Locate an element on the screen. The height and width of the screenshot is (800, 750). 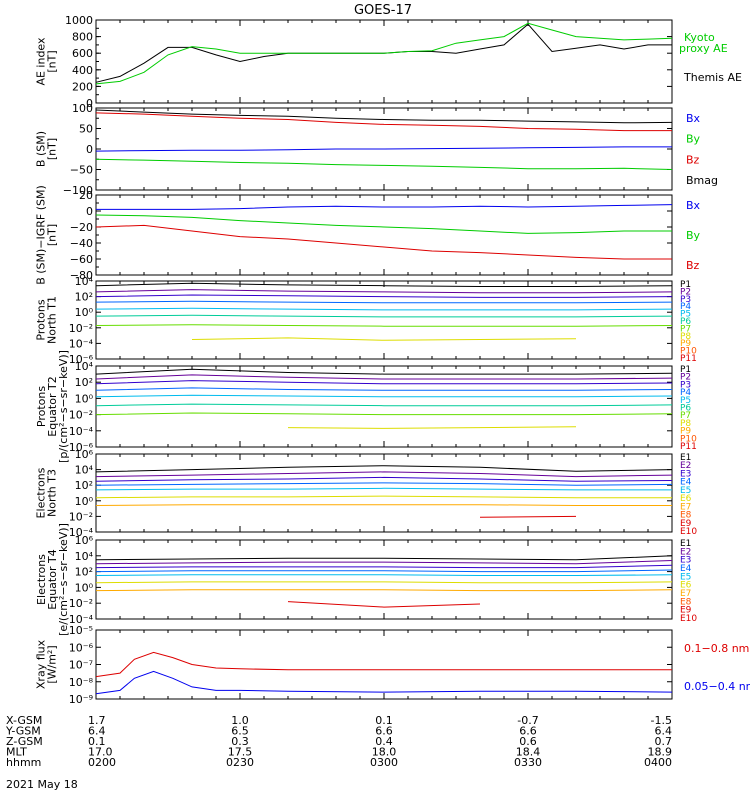
time-row-label: Y-GSM is located at coordinates (23, 731).